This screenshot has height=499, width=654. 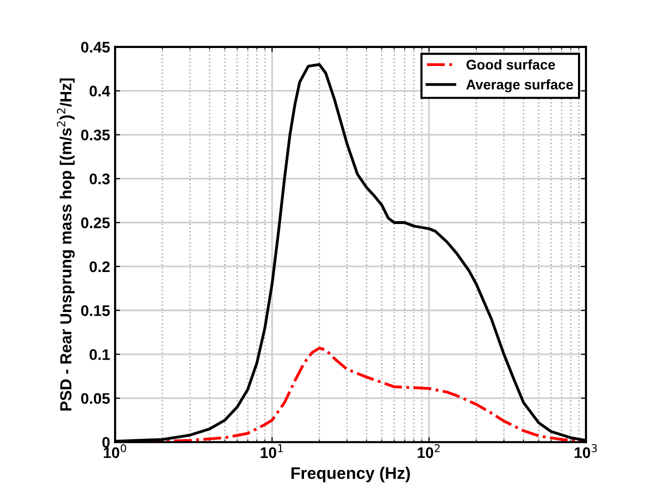 I want to click on y-tick-label: 0.2, so click(x=100, y=266).